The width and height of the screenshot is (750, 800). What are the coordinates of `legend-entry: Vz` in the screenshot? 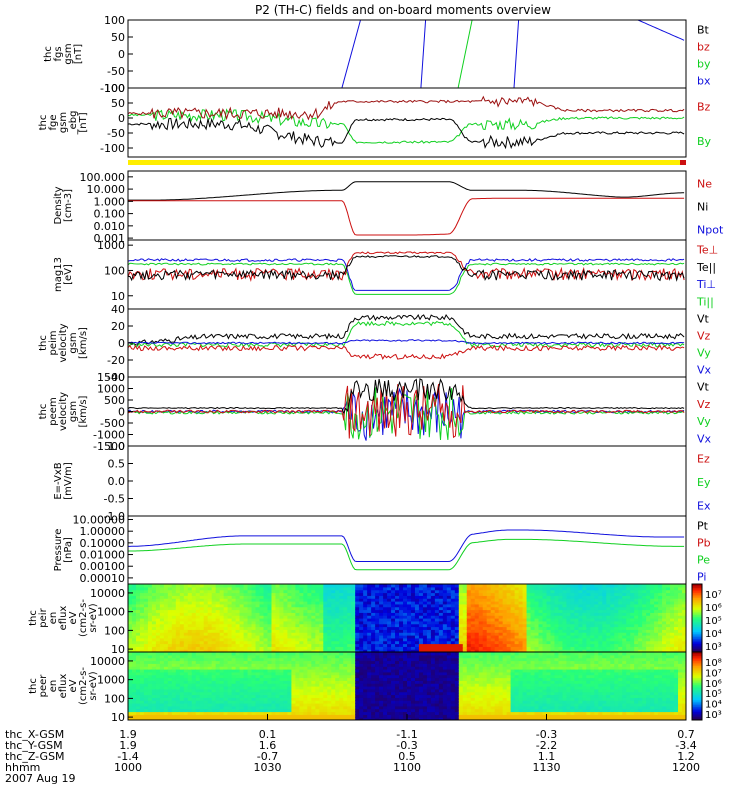 It's located at (704, 336).